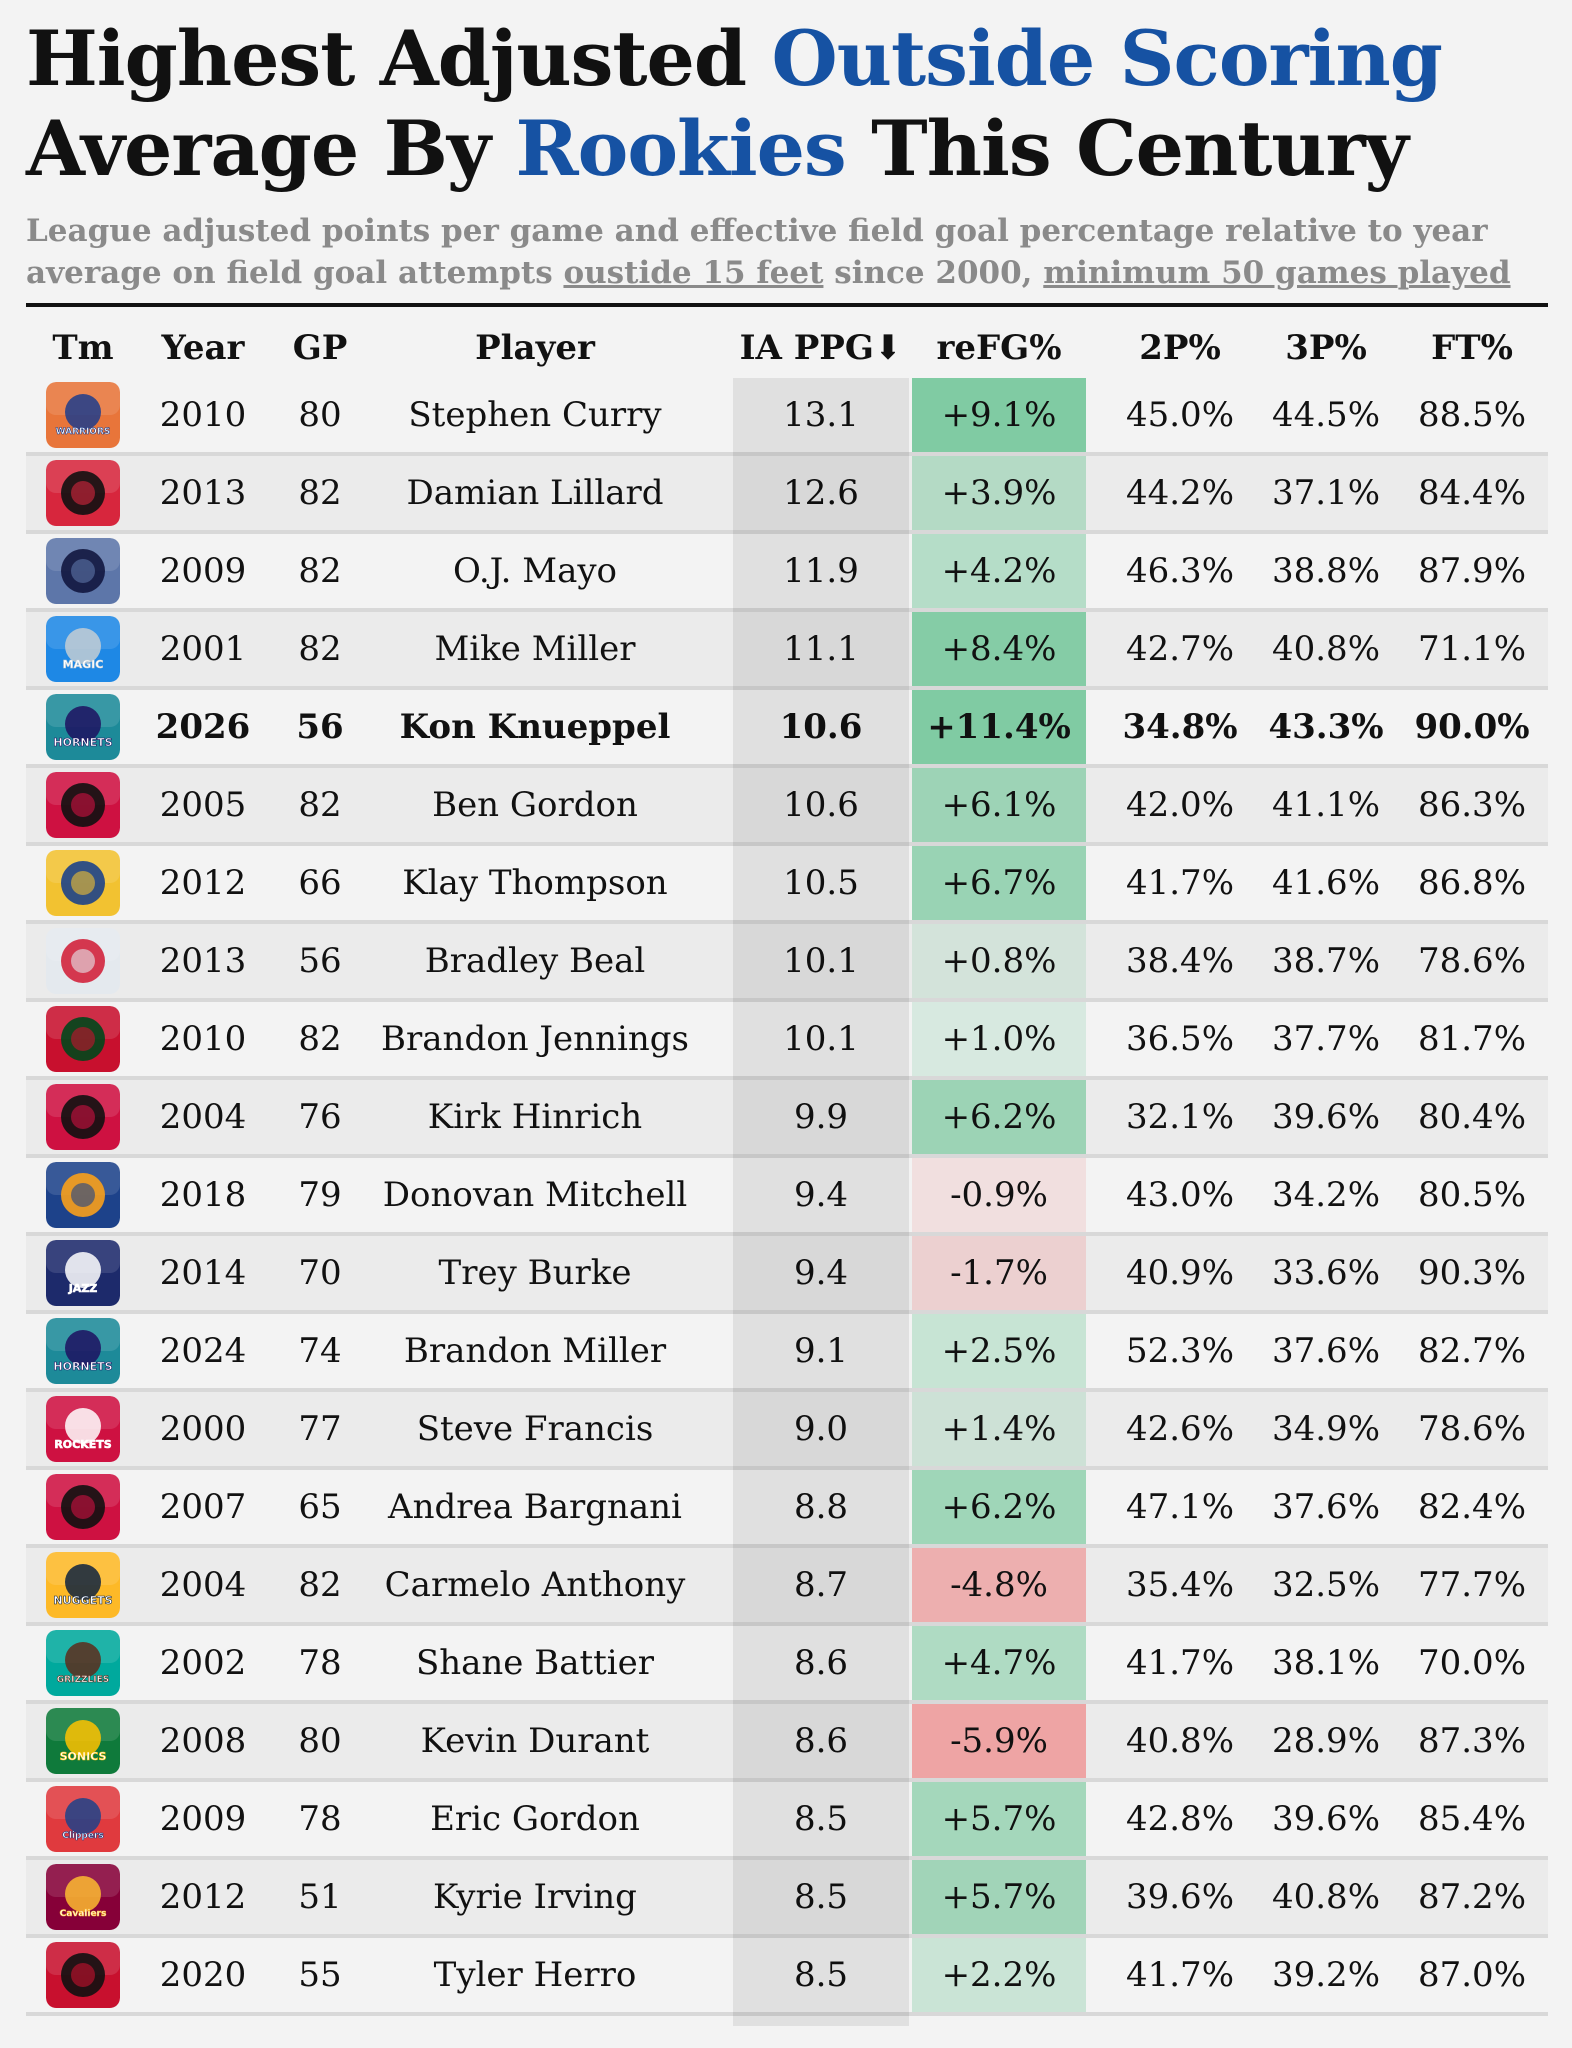 This screenshot has height=2048, width=1572. What do you see at coordinates (1325, 571) in the screenshot?
I see `cell-3p: 38.8%` at bounding box center [1325, 571].